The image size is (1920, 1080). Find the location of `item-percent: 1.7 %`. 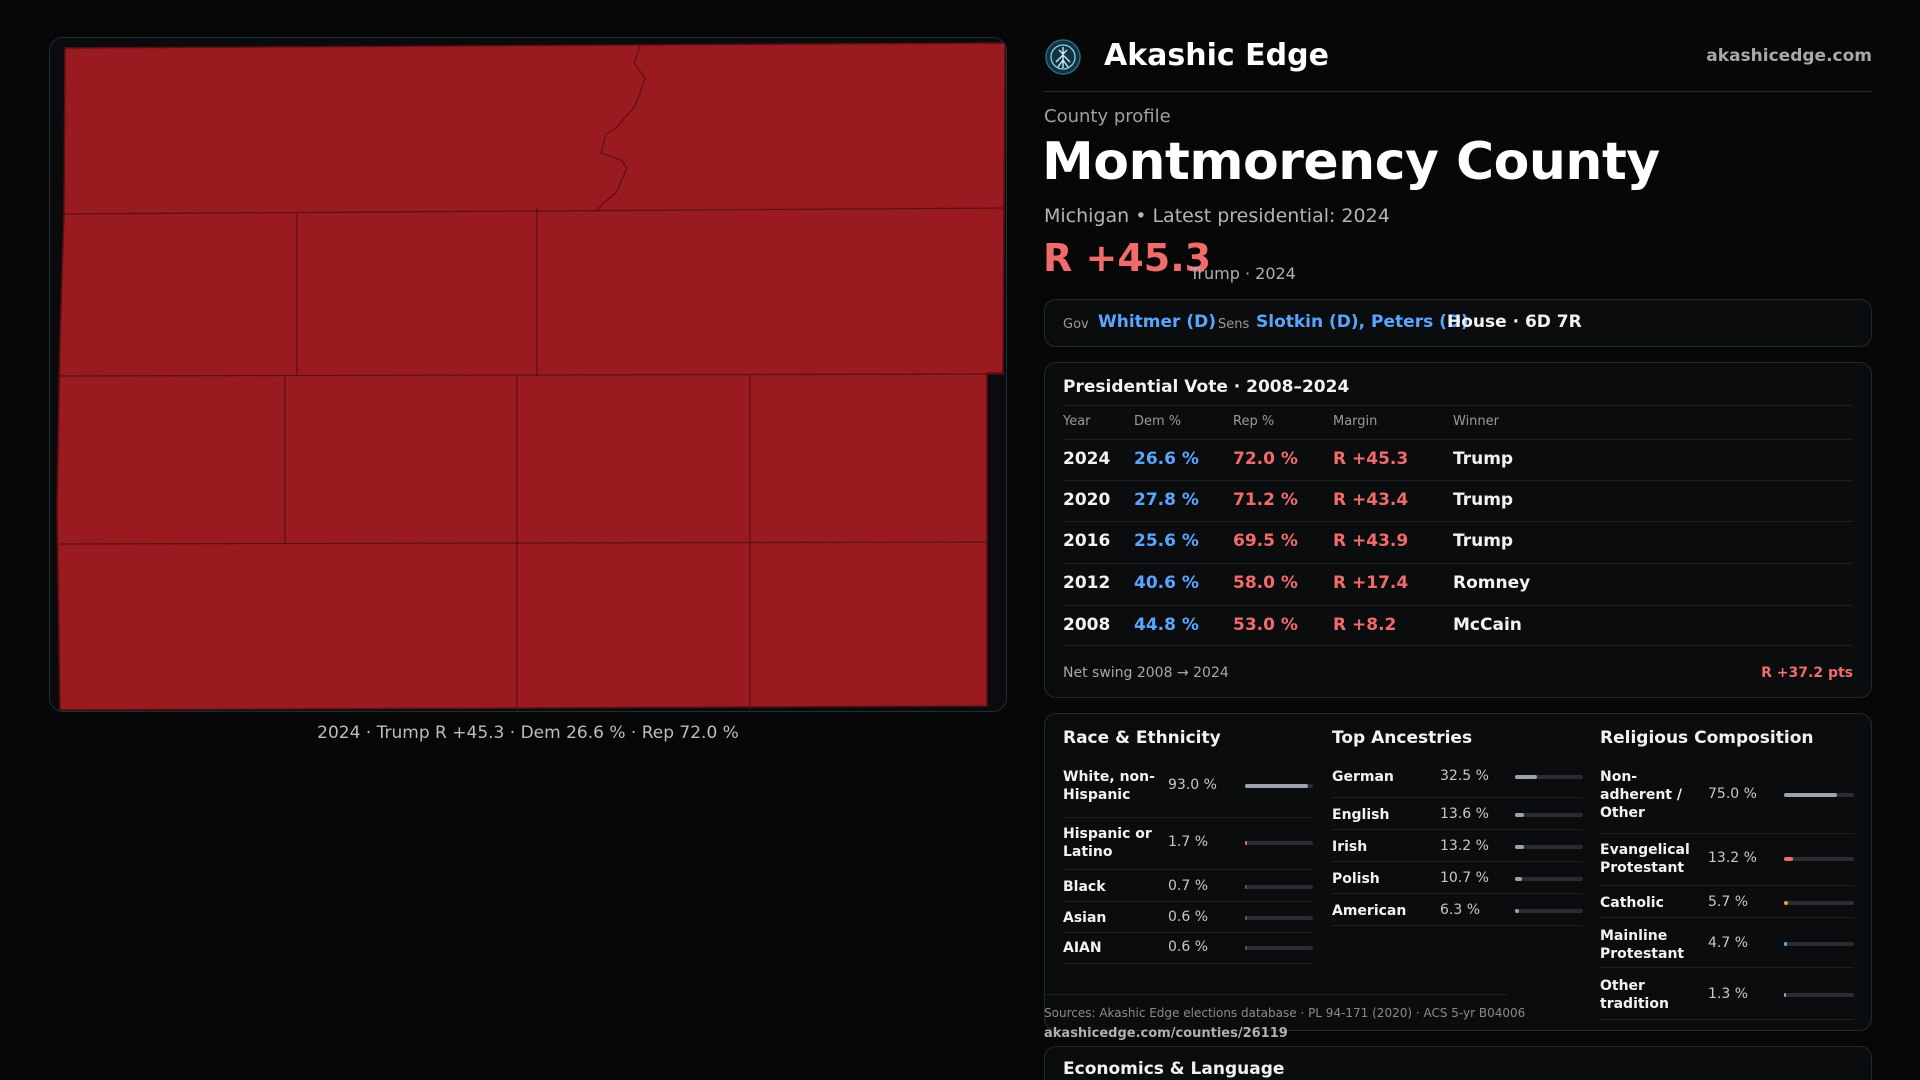

item-percent: 1.7 % is located at coordinates (1188, 842).